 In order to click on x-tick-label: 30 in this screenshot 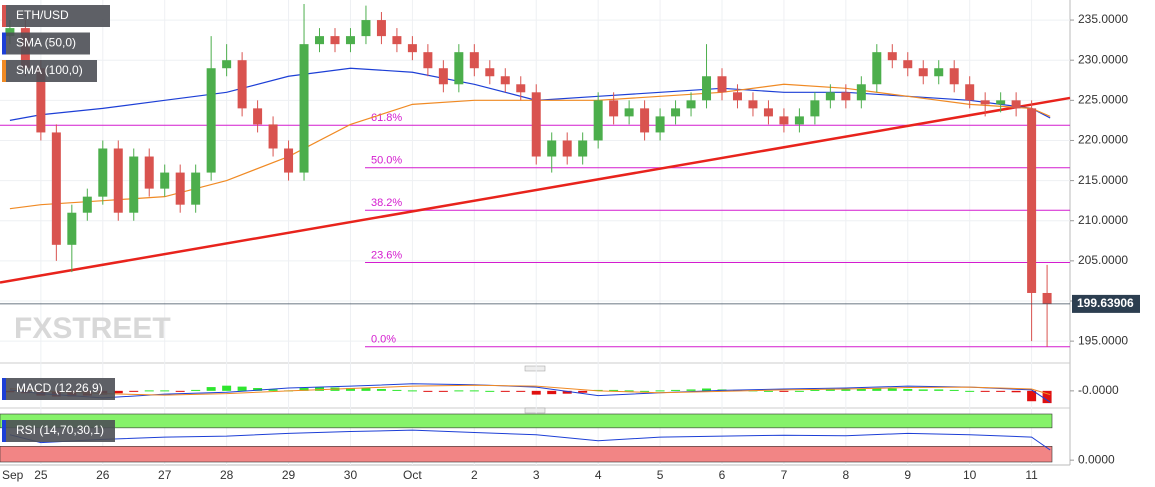, I will do `click(351, 475)`.